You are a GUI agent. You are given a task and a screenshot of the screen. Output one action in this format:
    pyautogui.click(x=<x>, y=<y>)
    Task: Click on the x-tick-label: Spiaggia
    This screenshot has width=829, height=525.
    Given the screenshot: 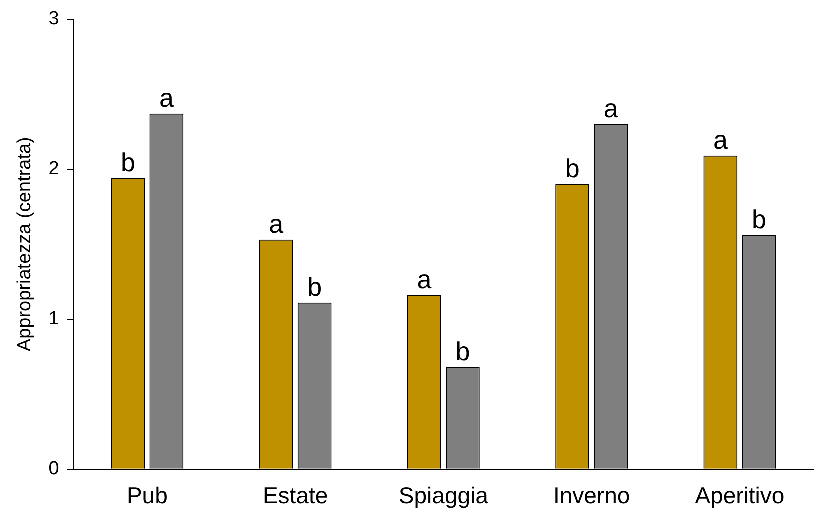 What is the action you would take?
    pyautogui.click(x=443, y=495)
    